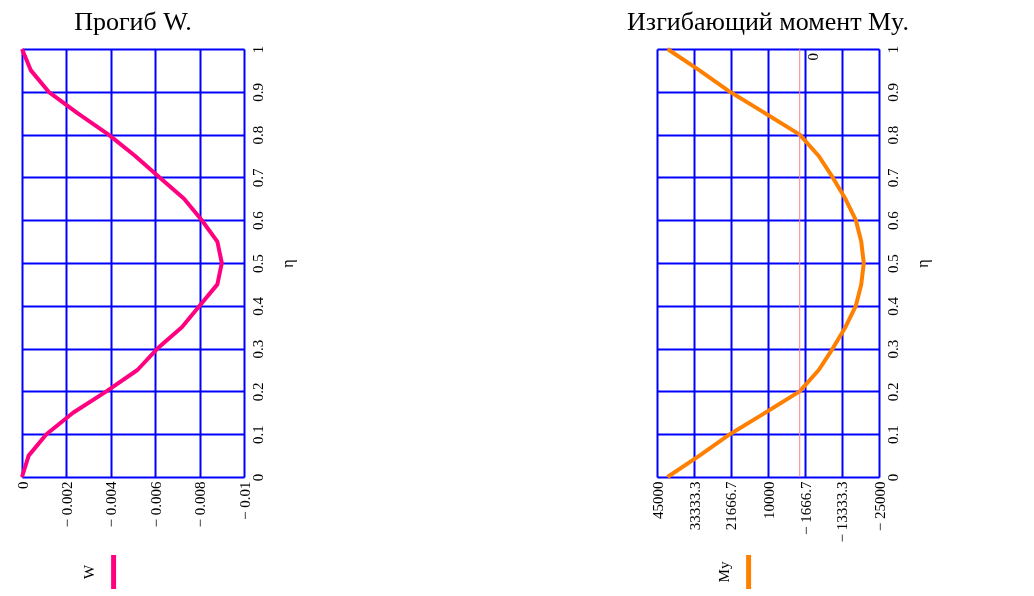 This screenshot has height=596, width=1034. Describe the element at coordinates (768, 22) in the screenshot. I see `chart-title: Изгибающий момент My.` at that location.